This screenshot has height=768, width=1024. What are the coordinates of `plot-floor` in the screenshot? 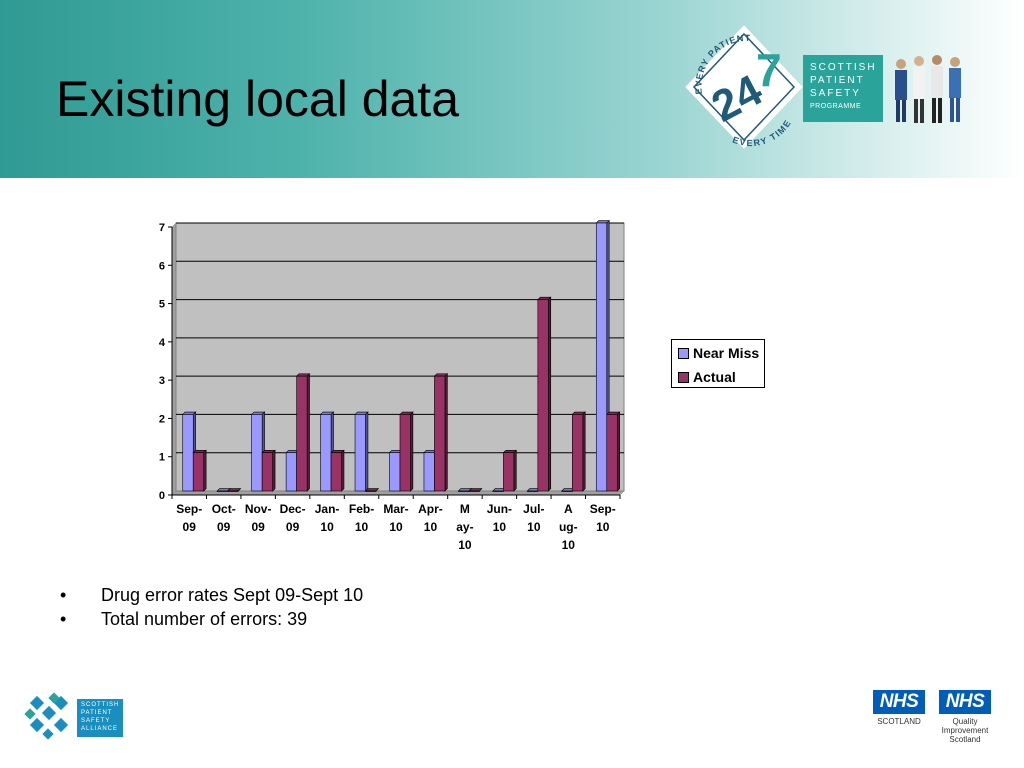 It's located at (398, 493).